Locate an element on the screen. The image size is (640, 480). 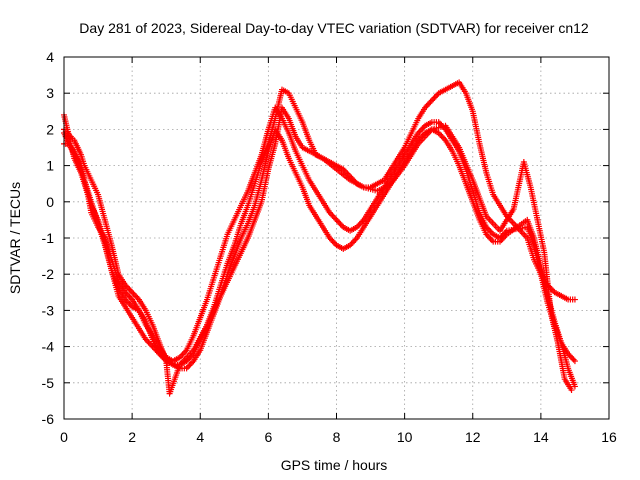
x-tick-label: 16 is located at coordinates (609, 437).